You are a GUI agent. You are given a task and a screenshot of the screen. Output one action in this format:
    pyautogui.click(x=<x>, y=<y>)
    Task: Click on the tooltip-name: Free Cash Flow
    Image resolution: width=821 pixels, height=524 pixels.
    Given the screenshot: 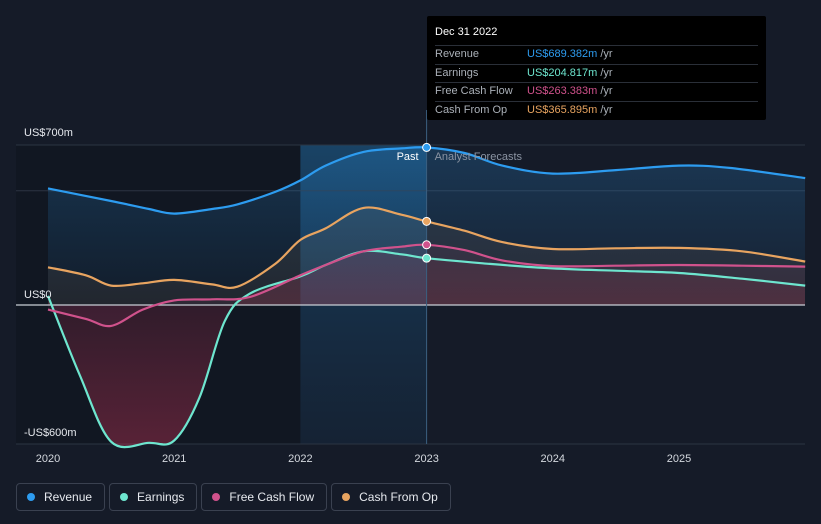 What is the action you would take?
    pyautogui.click(x=474, y=91)
    